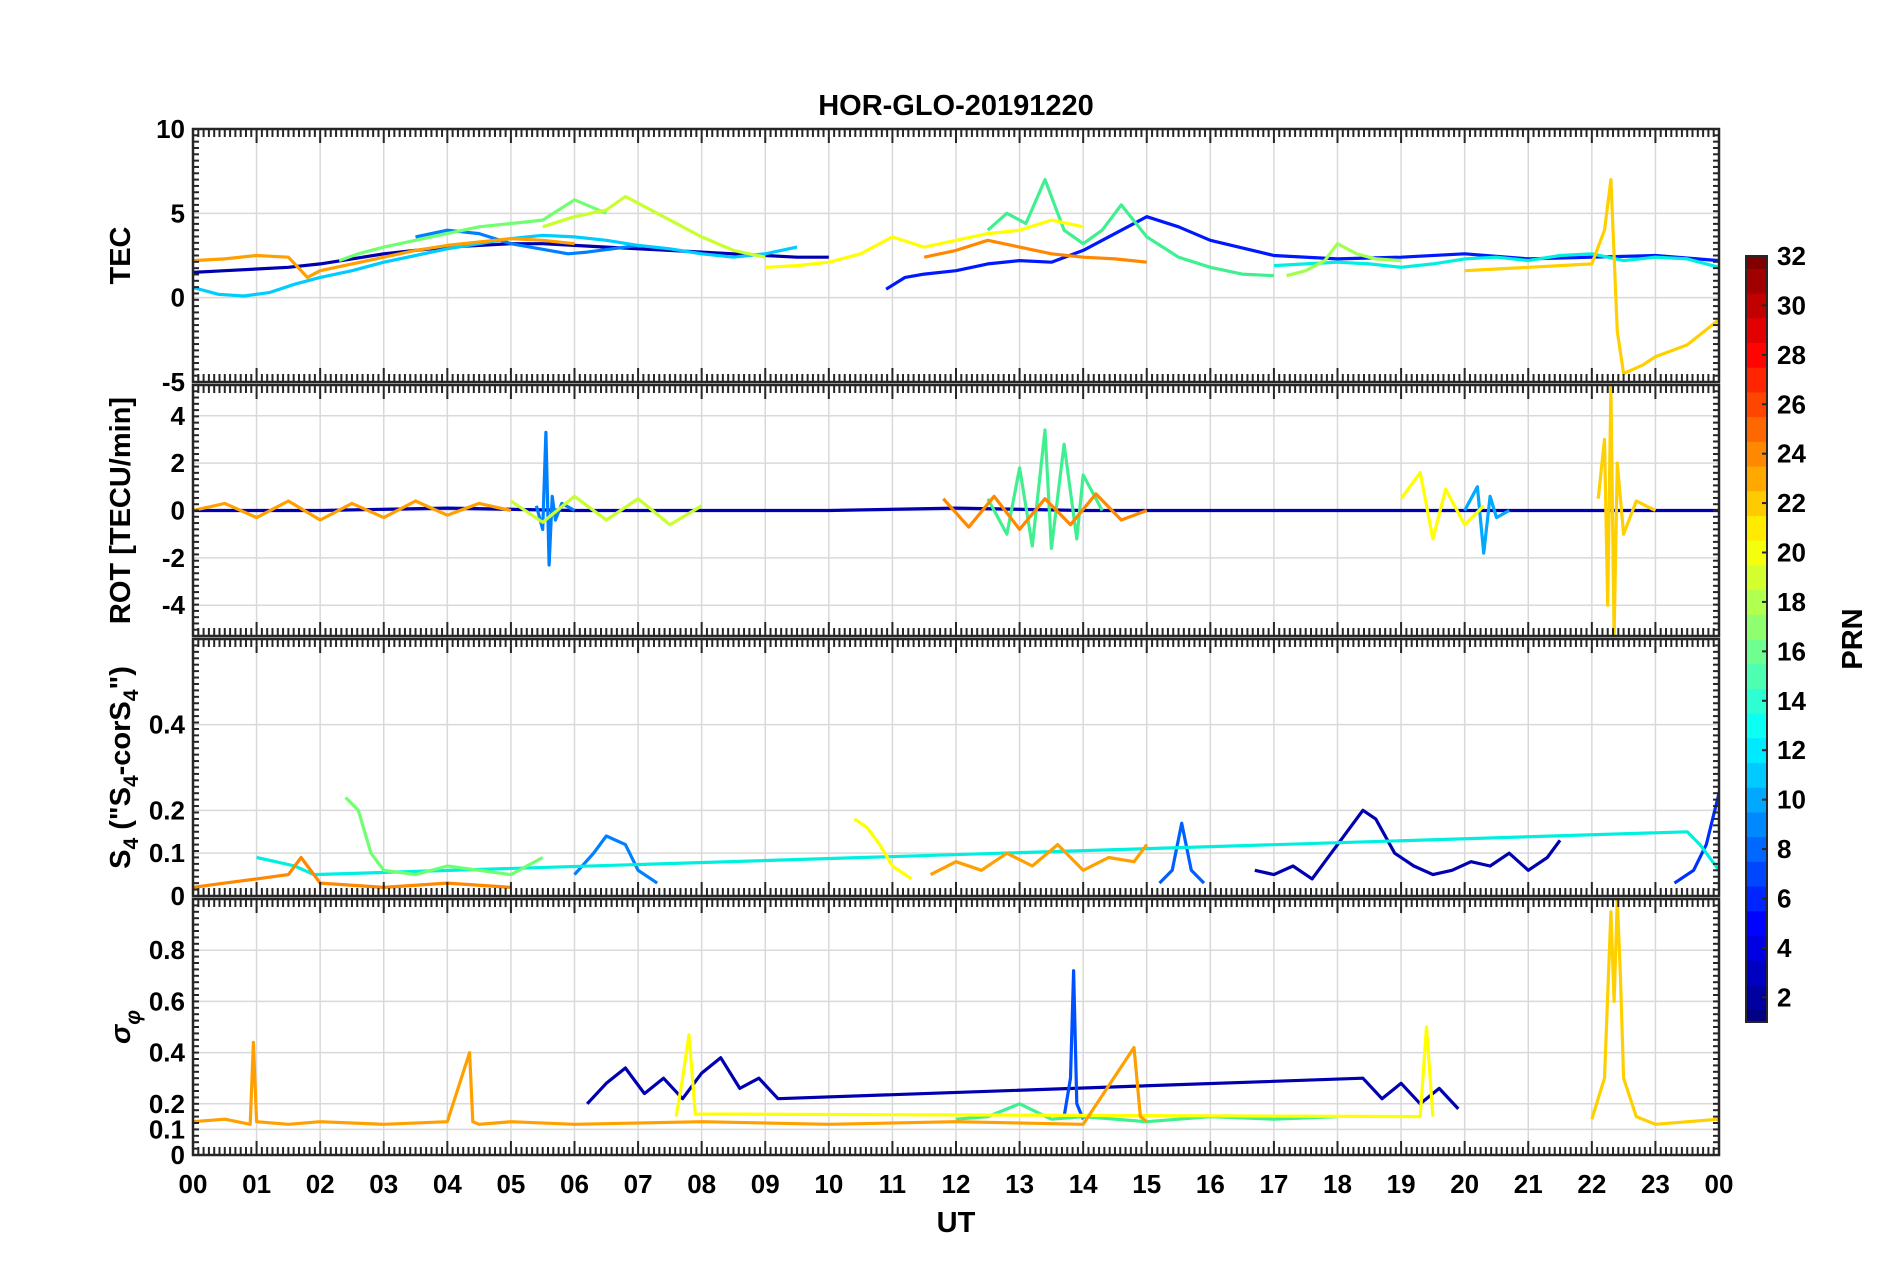 Image resolution: width=1902 pixels, height=1272 pixels. I want to click on x-tick-label: 04, so click(447, 1184).